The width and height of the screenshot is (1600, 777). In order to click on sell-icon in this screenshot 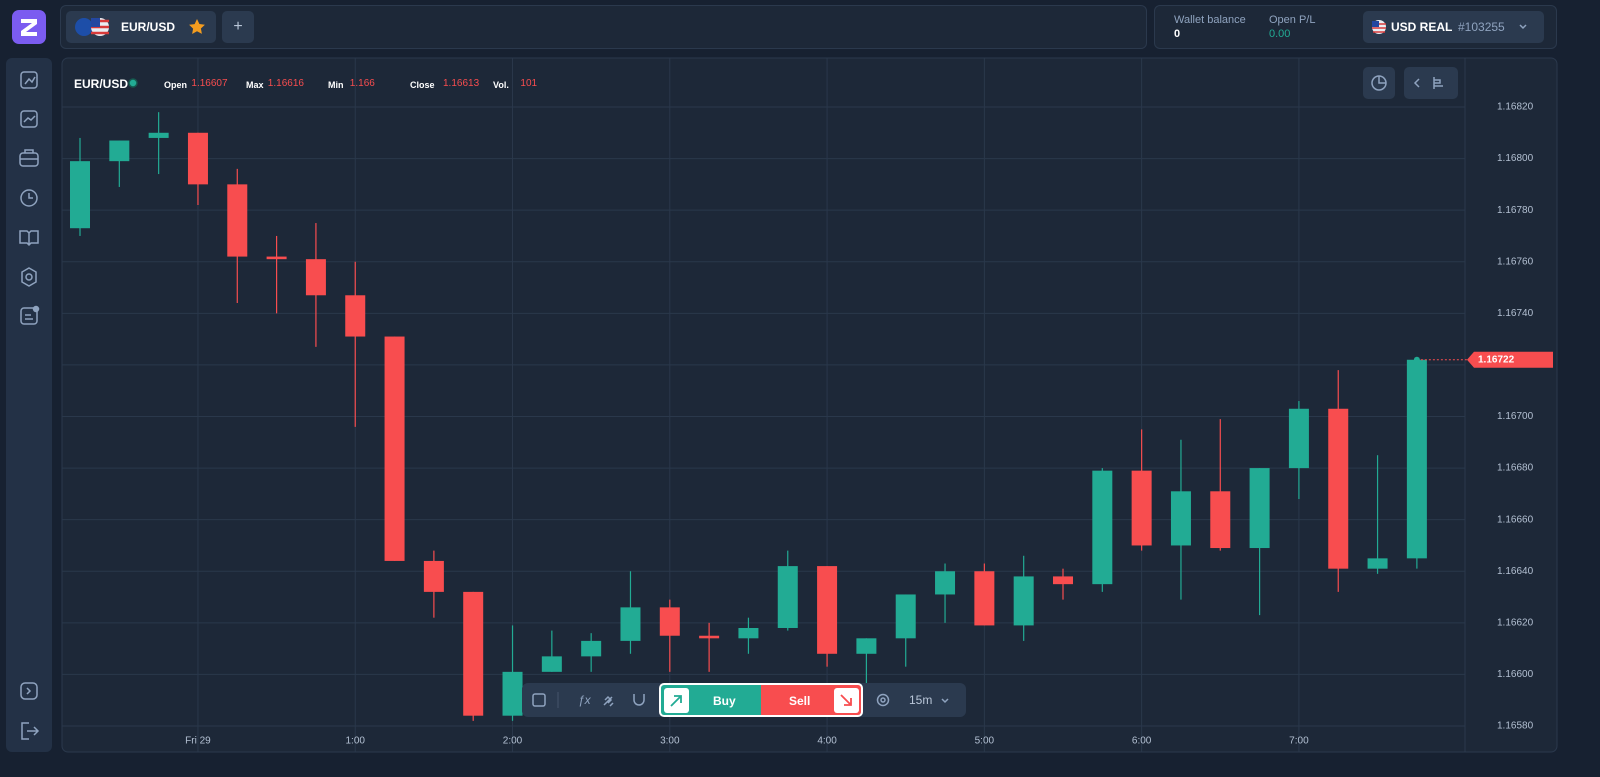, I will do `click(846, 700)`.